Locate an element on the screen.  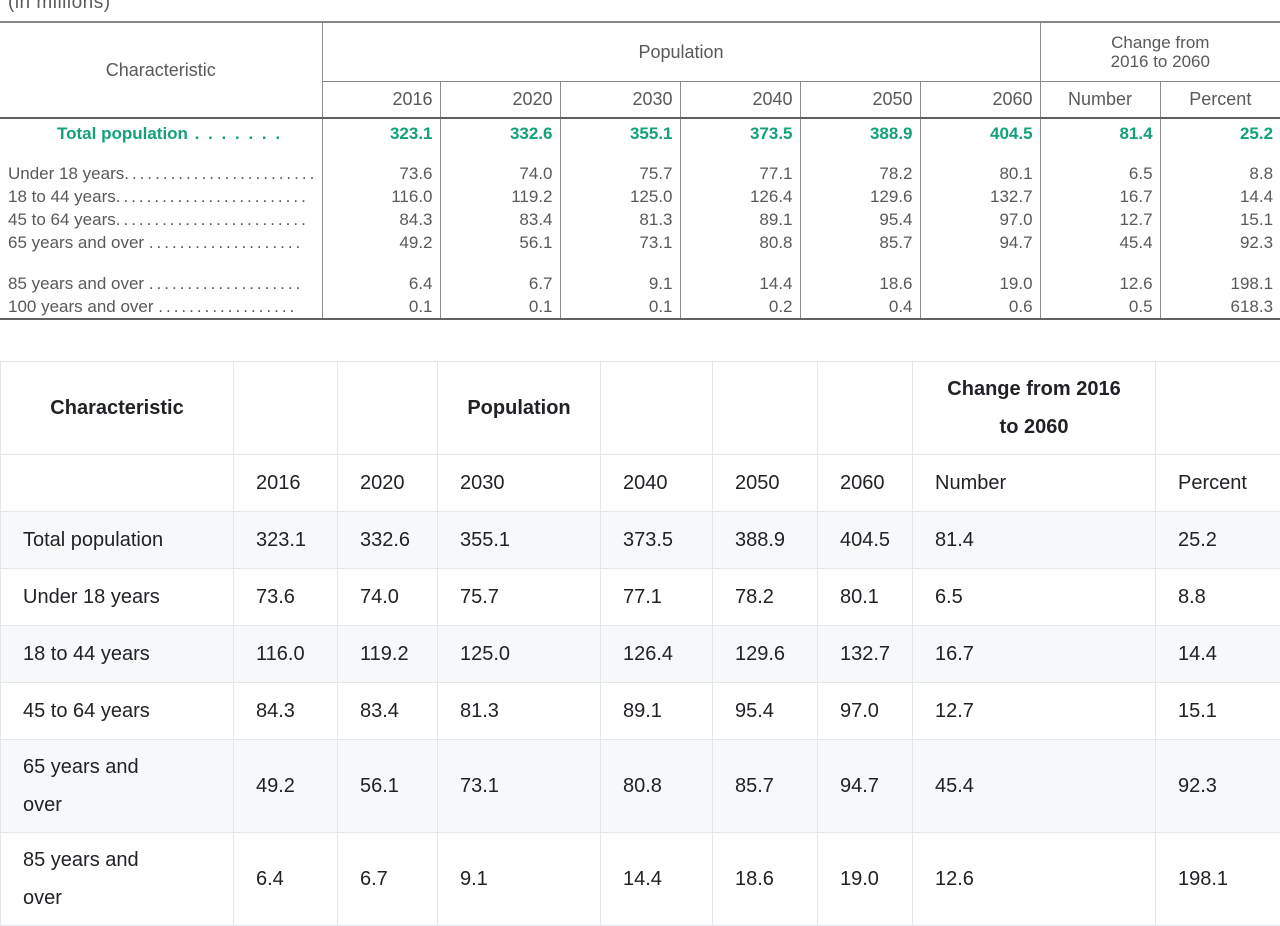
value-cell: 80.8 is located at coordinates (657, 786).